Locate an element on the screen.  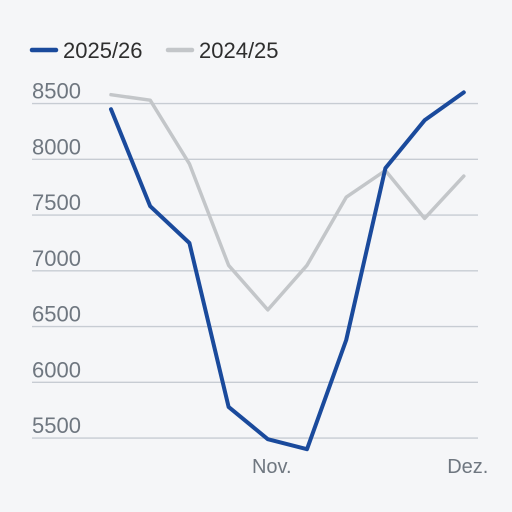
y-tick-label-6500: 6500 is located at coordinates (56, 314).